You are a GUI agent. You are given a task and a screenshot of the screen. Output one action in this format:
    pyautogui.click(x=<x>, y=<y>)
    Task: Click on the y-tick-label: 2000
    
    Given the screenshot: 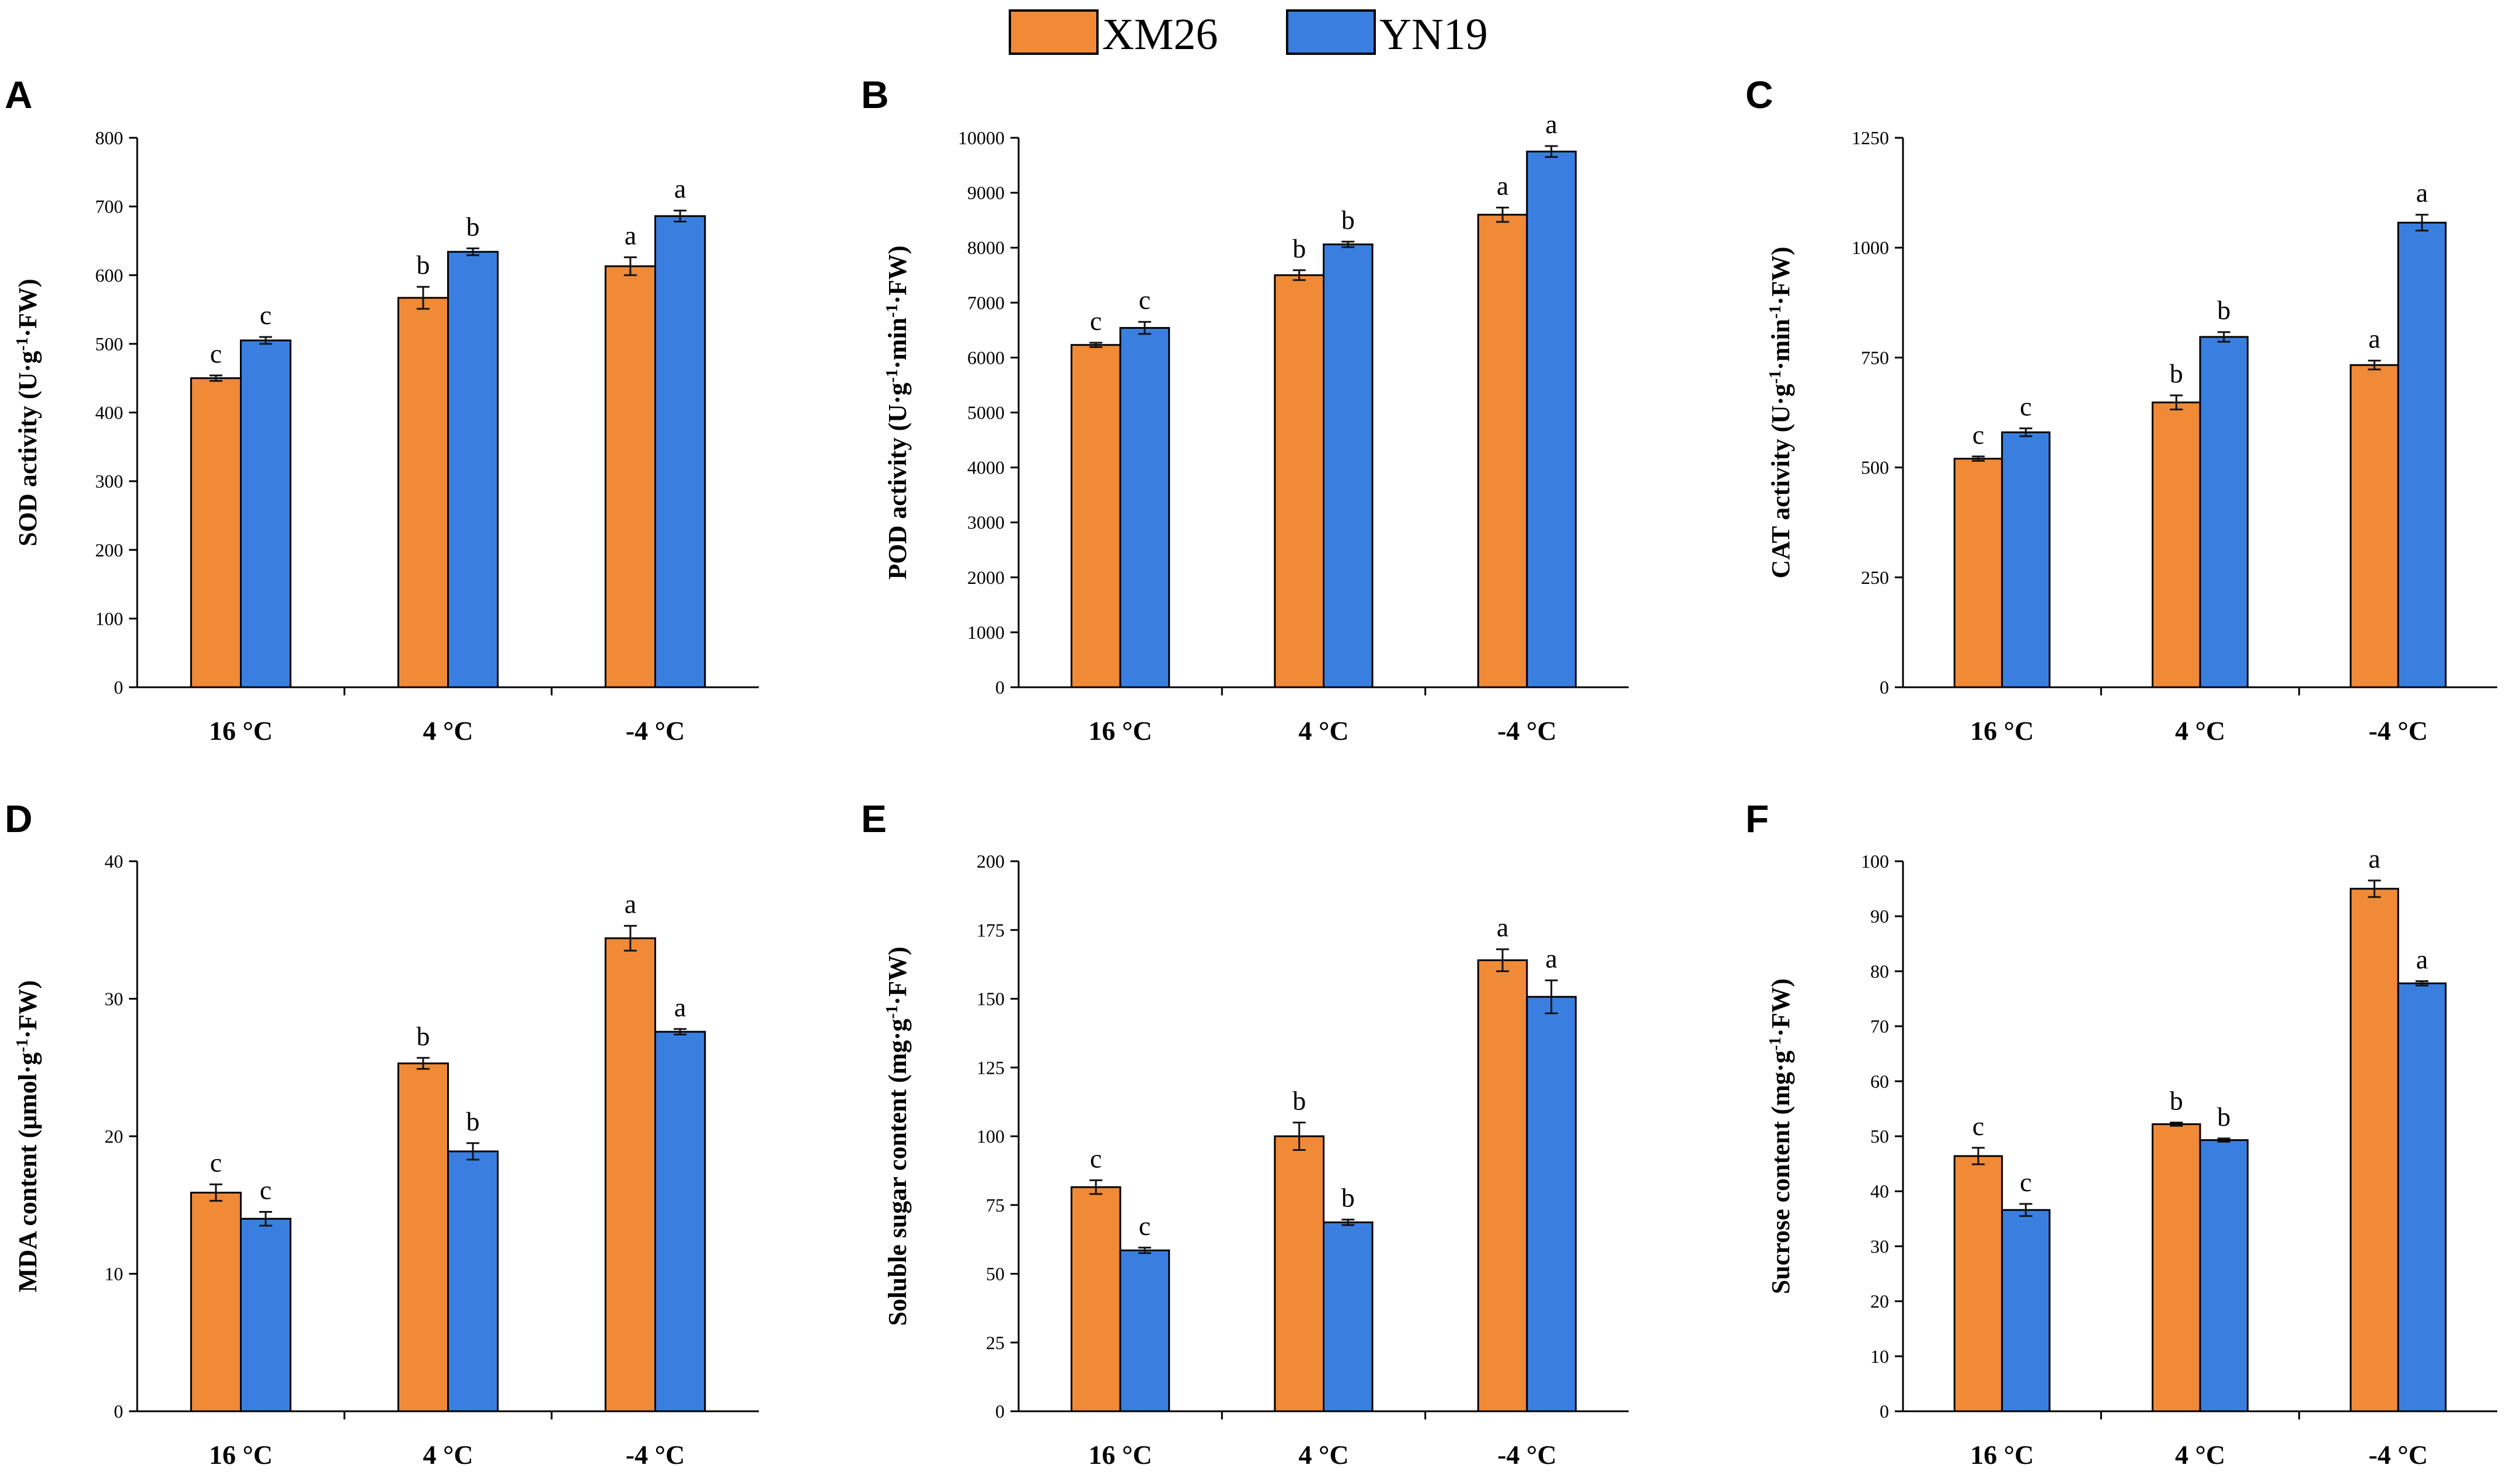 What is the action you would take?
    pyautogui.click(x=986, y=577)
    